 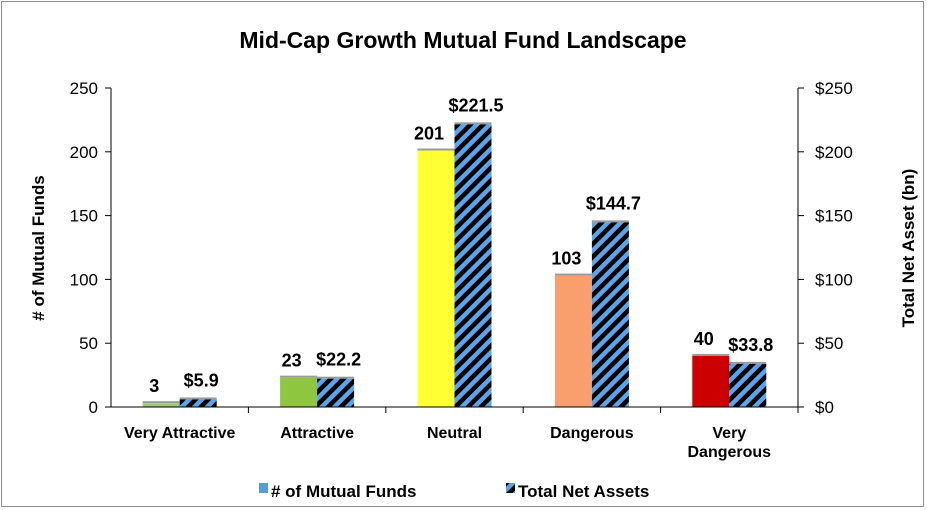 I want to click on left-axis-tick-label: 150, so click(x=84, y=216).